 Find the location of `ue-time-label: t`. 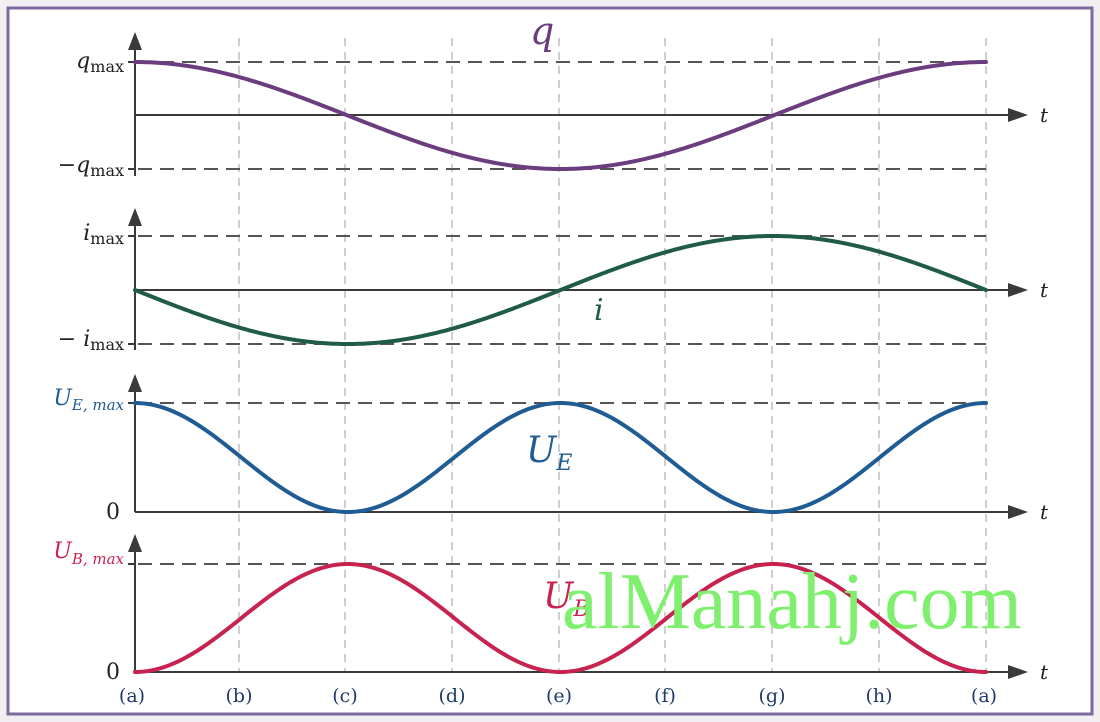

ue-time-label: t is located at coordinates (1044, 512).